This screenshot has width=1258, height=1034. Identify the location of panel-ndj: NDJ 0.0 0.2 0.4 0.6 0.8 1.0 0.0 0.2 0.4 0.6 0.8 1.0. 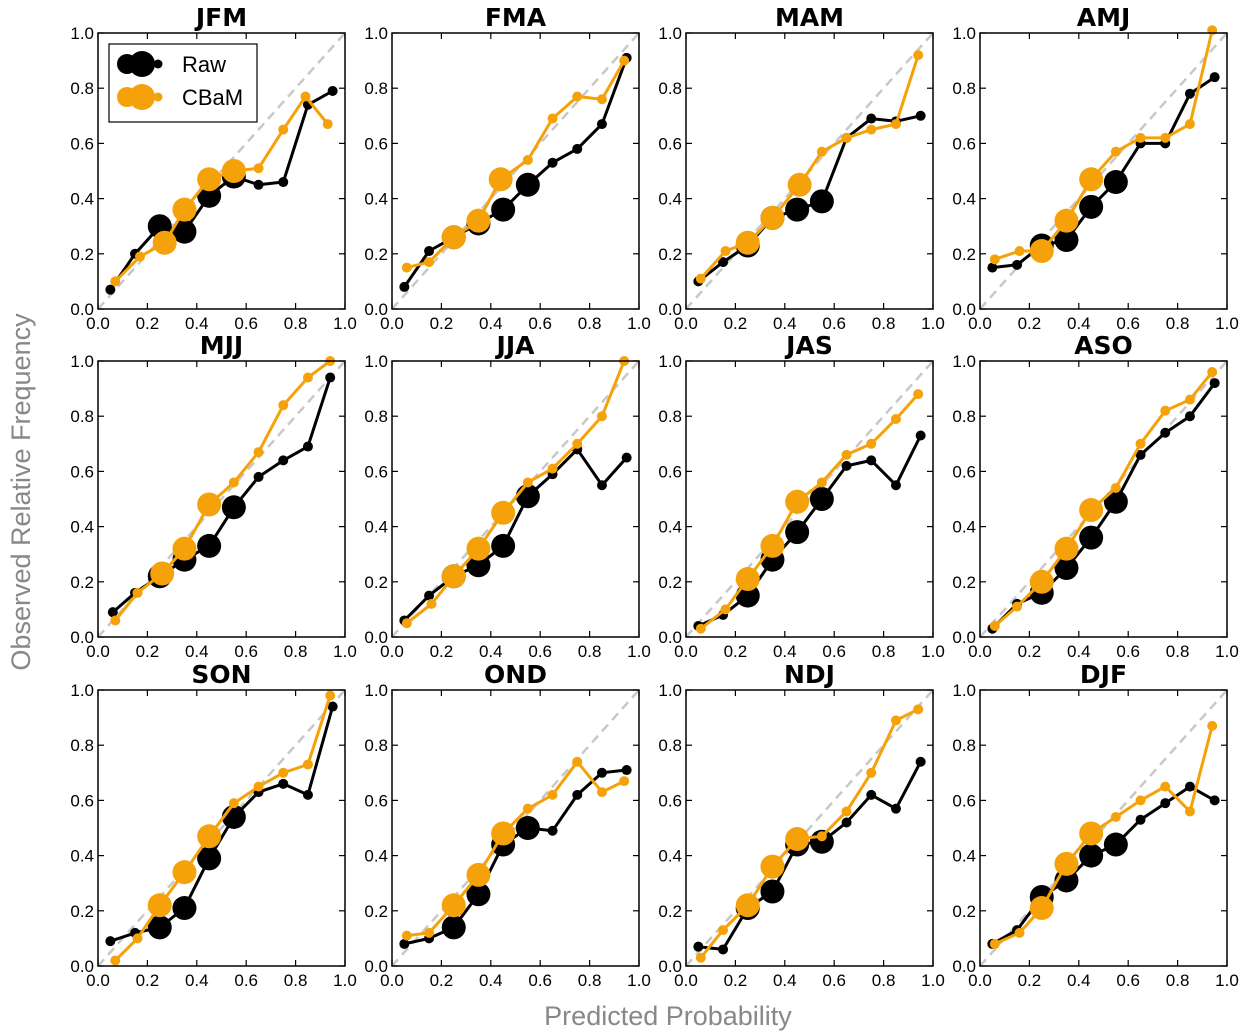
(801, 825).